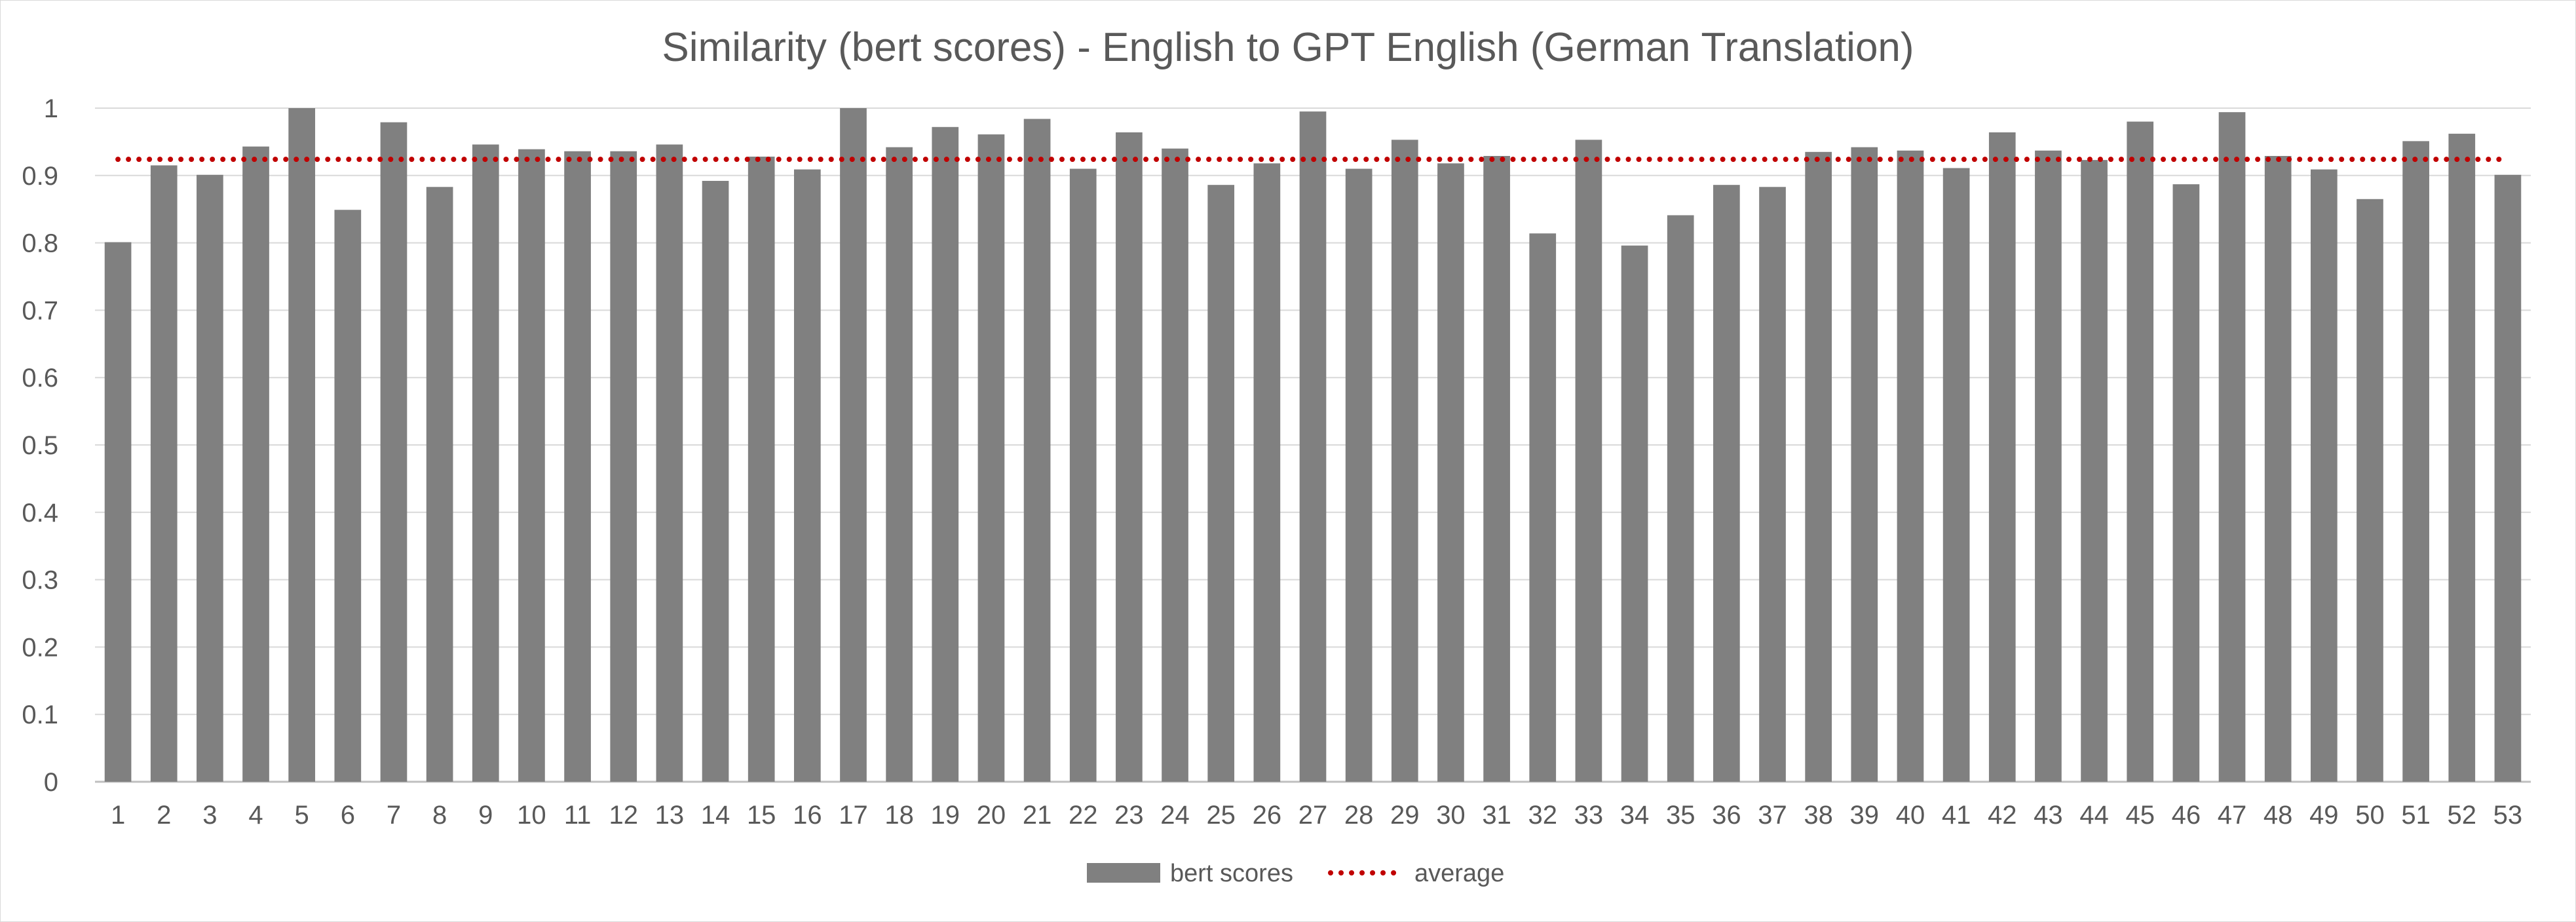 The image size is (2576, 922). What do you see at coordinates (394, 816) in the screenshot?
I see `x-tick-label: 7` at bounding box center [394, 816].